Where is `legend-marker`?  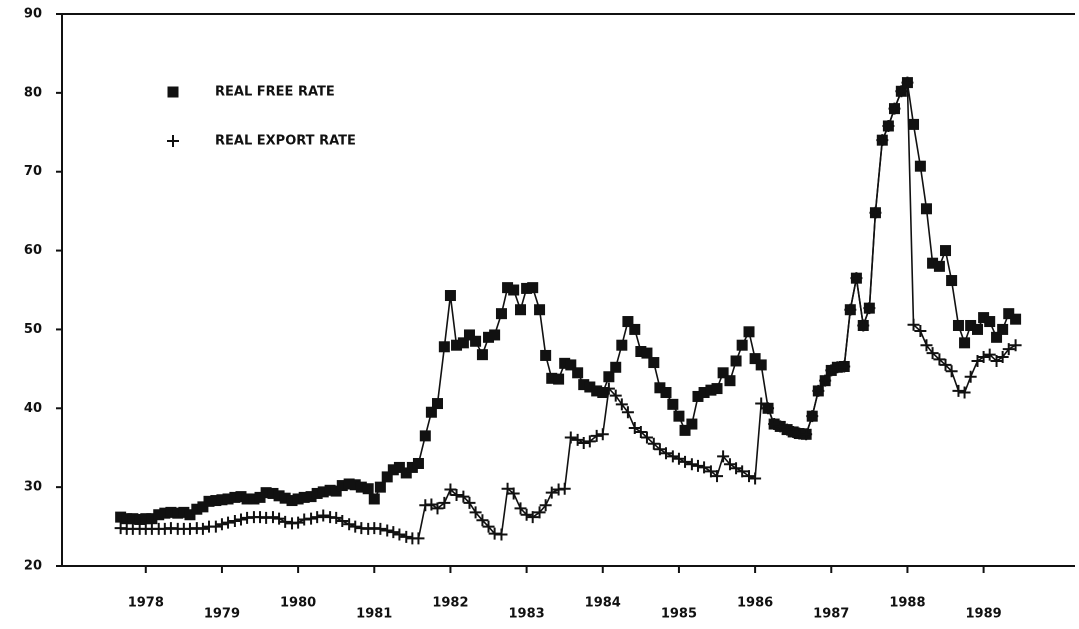
legend-marker is located at coordinates (173, 141).